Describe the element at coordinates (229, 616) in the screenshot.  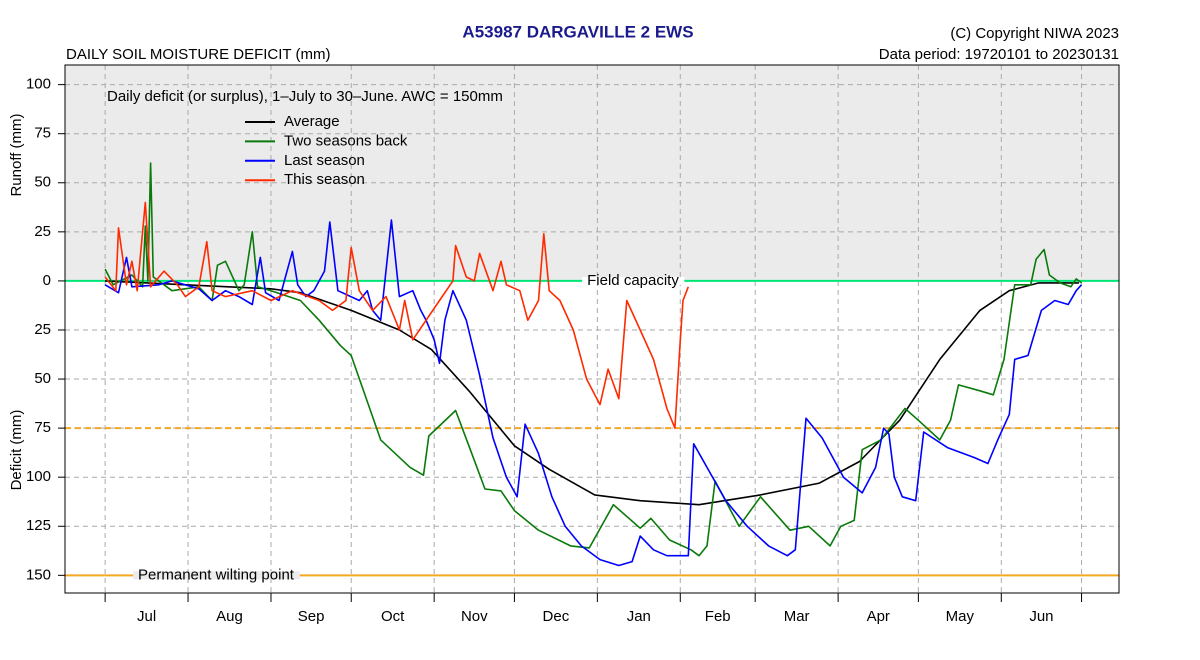
I see `x-tick-label: Aug` at that location.